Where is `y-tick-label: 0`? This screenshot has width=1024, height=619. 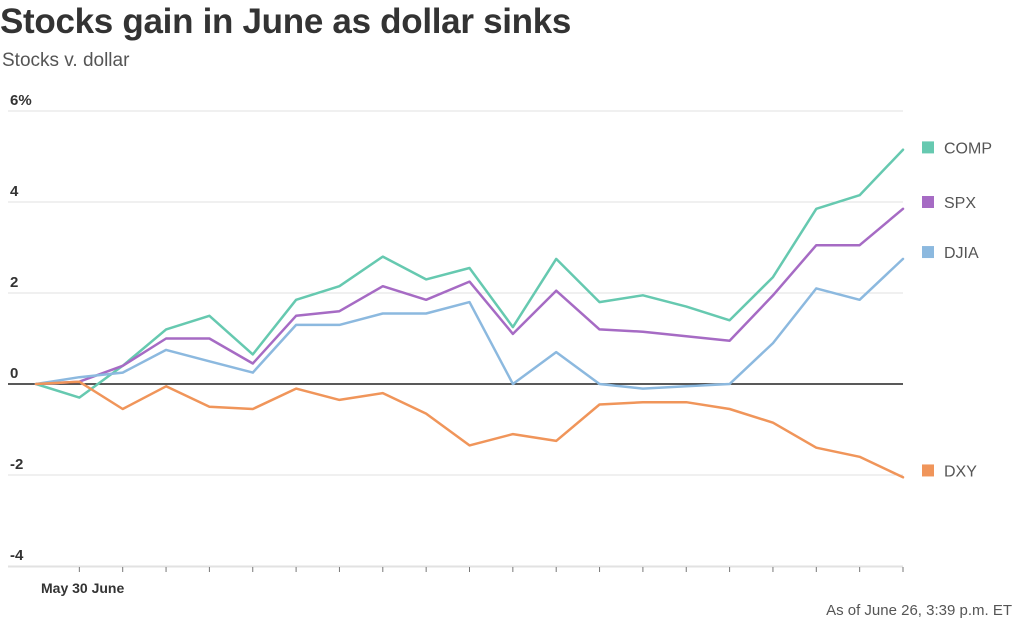 y-tick-label: 0 is located at coordinates (14, 373).